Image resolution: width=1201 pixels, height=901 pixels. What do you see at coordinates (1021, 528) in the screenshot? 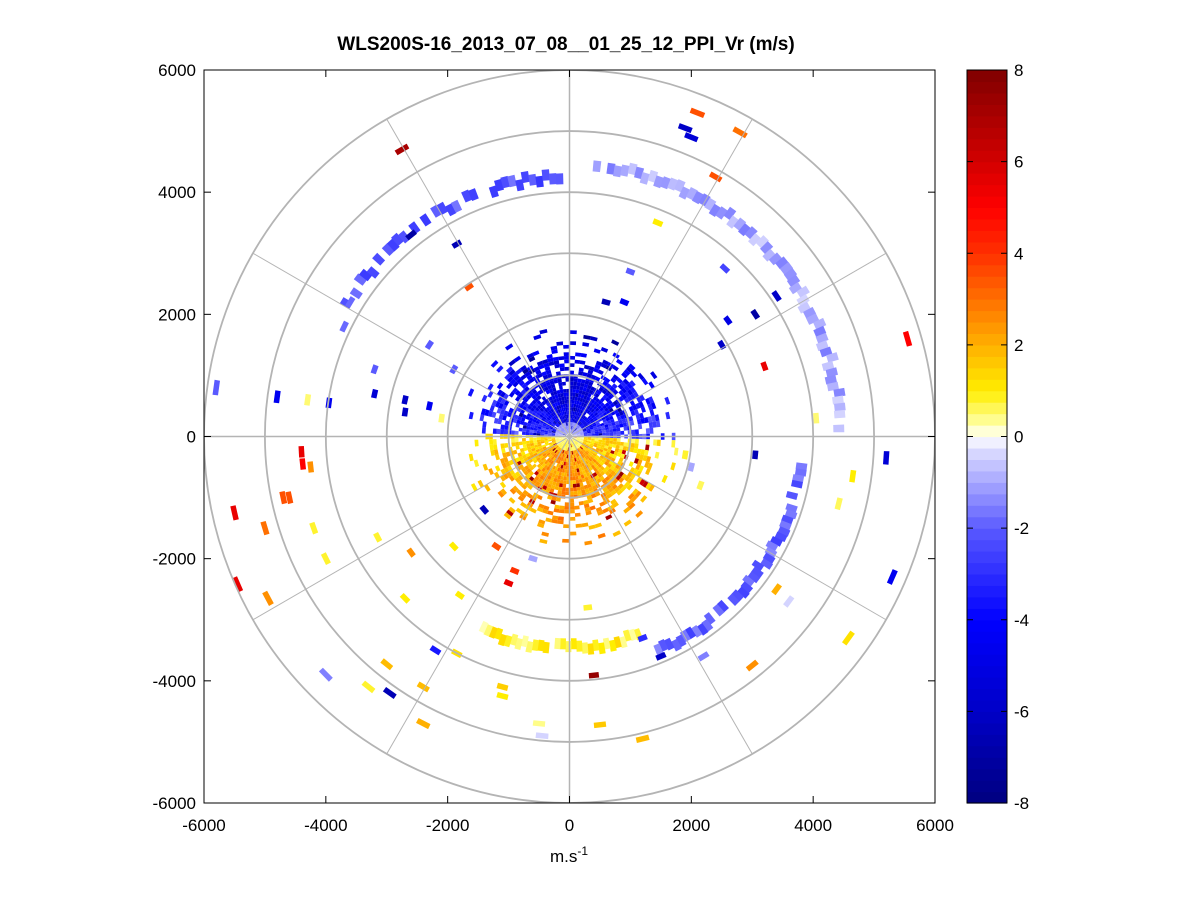
I see `colorbar-tick-label: -2` at bounding box center [1021, 528].